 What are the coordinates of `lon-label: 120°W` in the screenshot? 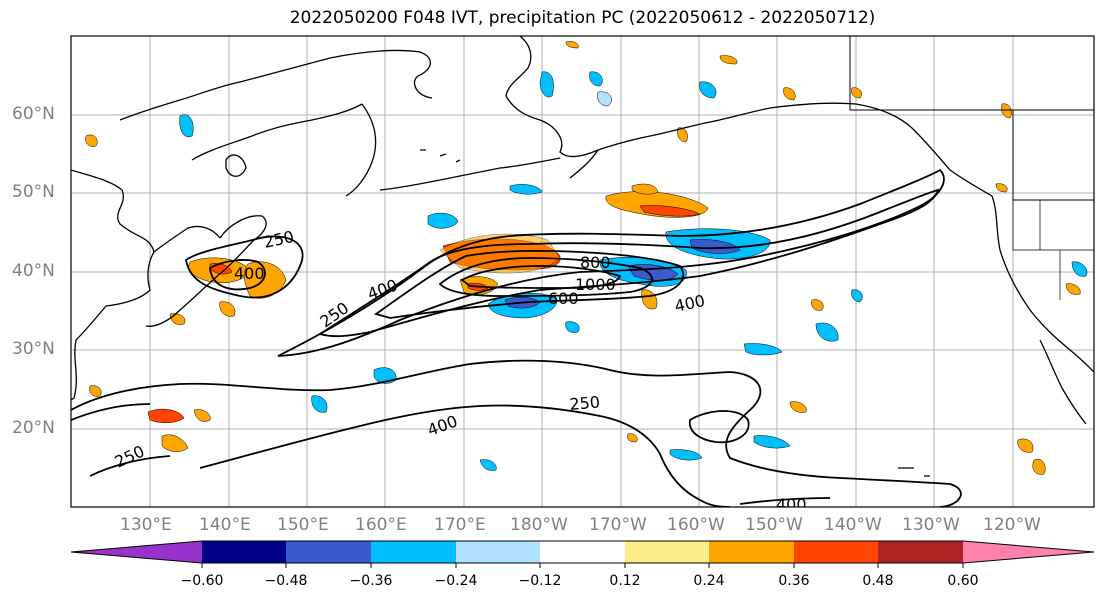 It's located at (1012, 525).